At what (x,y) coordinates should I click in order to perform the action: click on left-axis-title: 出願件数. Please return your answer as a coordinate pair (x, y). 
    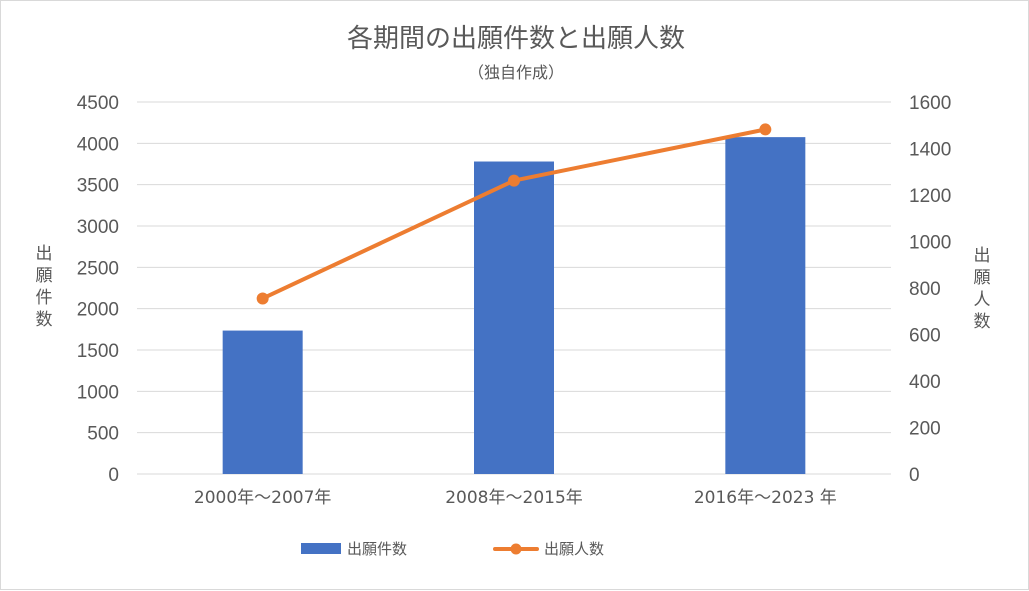
    Looking at the image, I should click on (44, 287).